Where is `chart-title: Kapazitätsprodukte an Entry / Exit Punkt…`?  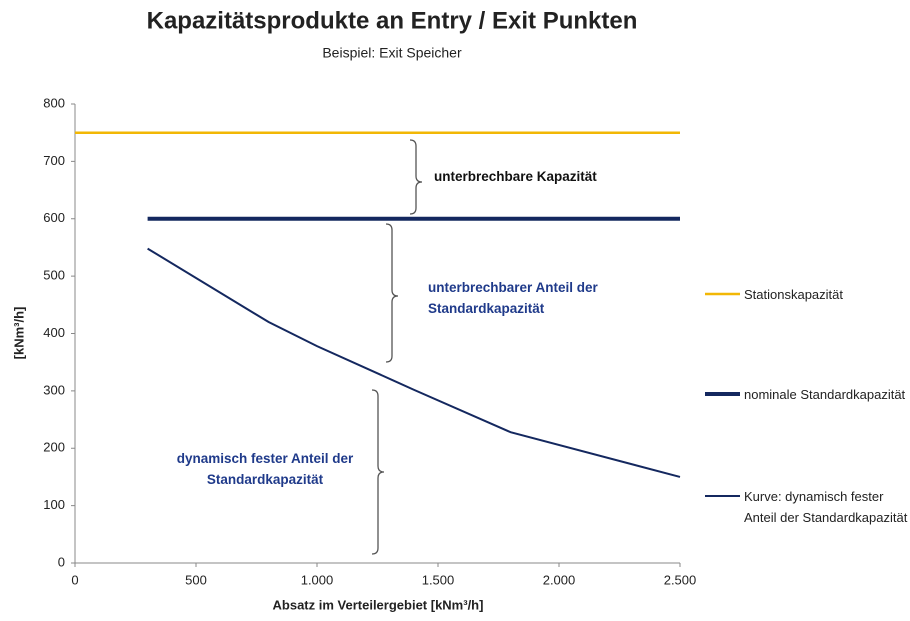 chart-title: Kapazitätsprodukte an Entry / Exit Punkt… is located at coordinates (392, 20).